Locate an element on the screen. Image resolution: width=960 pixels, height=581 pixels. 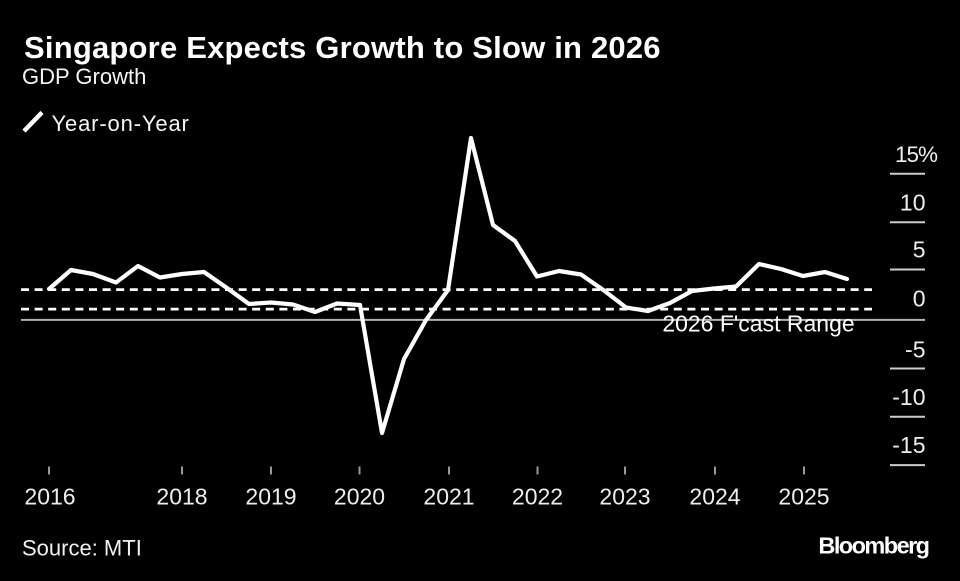
svg-text: Year-on-Year is located at coordinates (121, 123).